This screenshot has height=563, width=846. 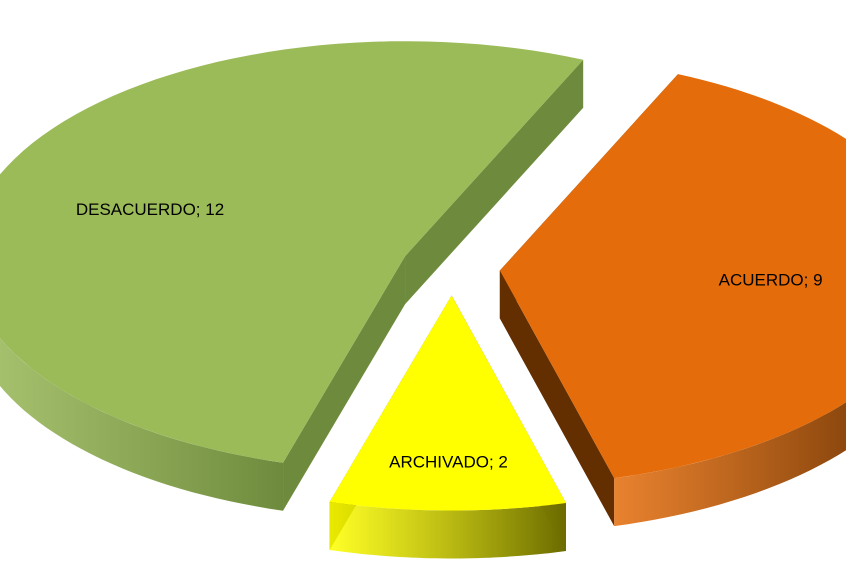 What do you see at coordinates (771, 279) in the screenshot?
I see `pie-label-acuerdo: ACUERDO; 9` at bounding box center [771, 279].